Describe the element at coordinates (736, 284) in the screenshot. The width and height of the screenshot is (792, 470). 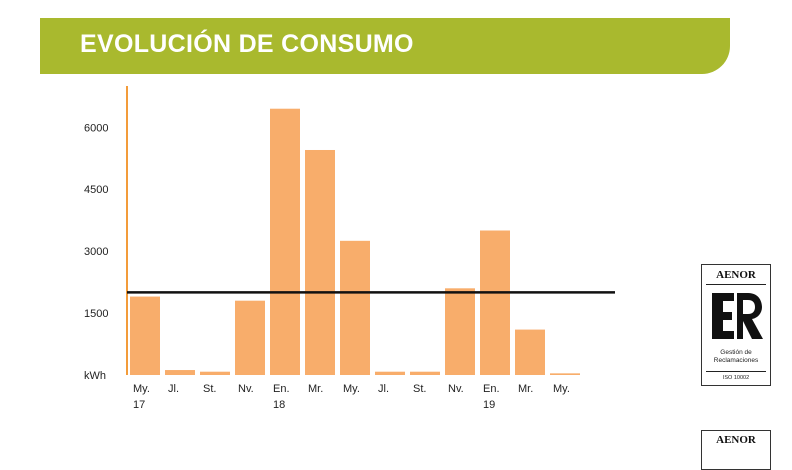
I see `certificate-divider` at that location.